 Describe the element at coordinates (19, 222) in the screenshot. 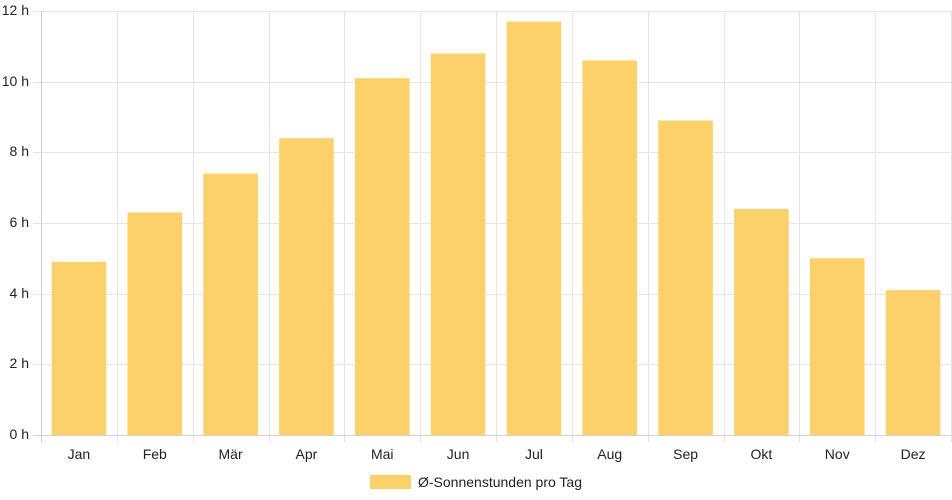

I see `y-tick-label: 6 h` at that location.